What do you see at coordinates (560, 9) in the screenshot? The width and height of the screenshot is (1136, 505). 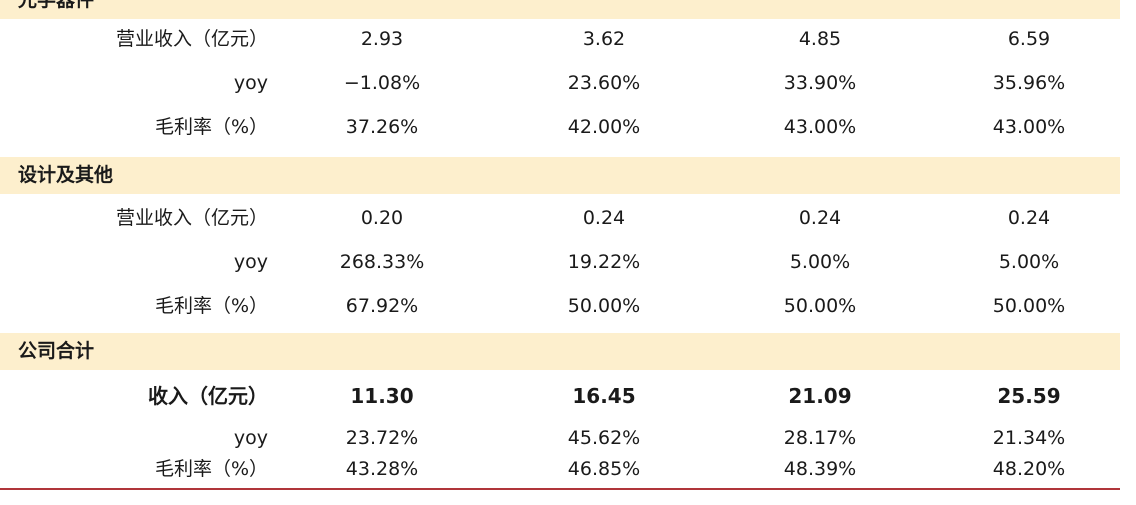 I see `section-header-optical-devices: 光学器件` at bounding box center [560, 9].